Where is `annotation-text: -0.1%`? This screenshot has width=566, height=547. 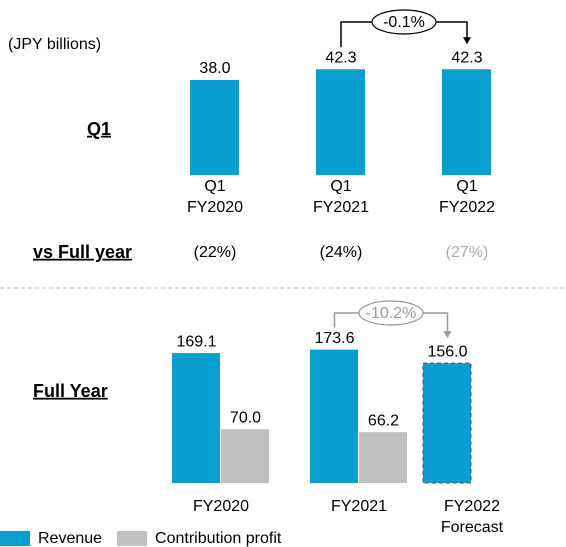
annotation-text: -0.1% is located at coordinates (404, 22).